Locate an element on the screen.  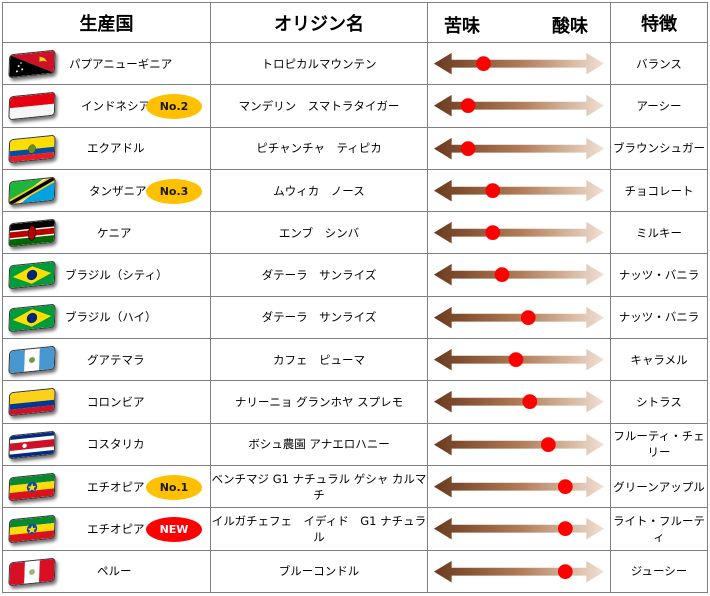
origin-name: カフェ ピューマ is located at coordinates (319, 360).